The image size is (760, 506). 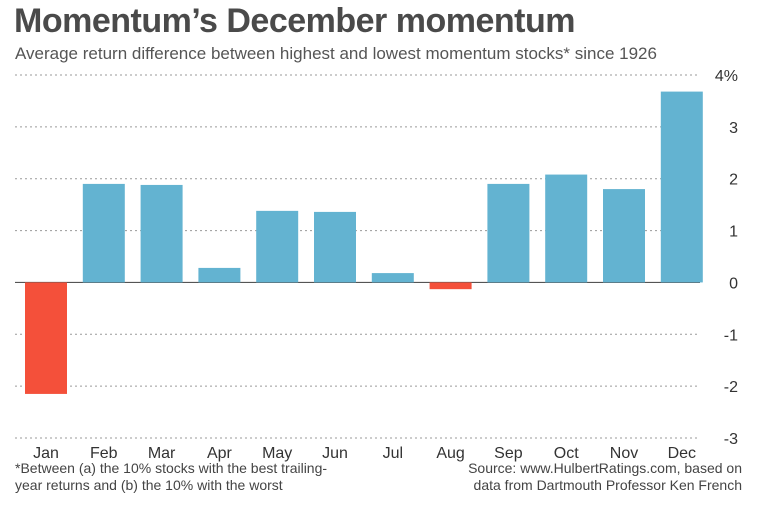 I want to click on x-tick-label: Jul, so click(x=393, y=453).